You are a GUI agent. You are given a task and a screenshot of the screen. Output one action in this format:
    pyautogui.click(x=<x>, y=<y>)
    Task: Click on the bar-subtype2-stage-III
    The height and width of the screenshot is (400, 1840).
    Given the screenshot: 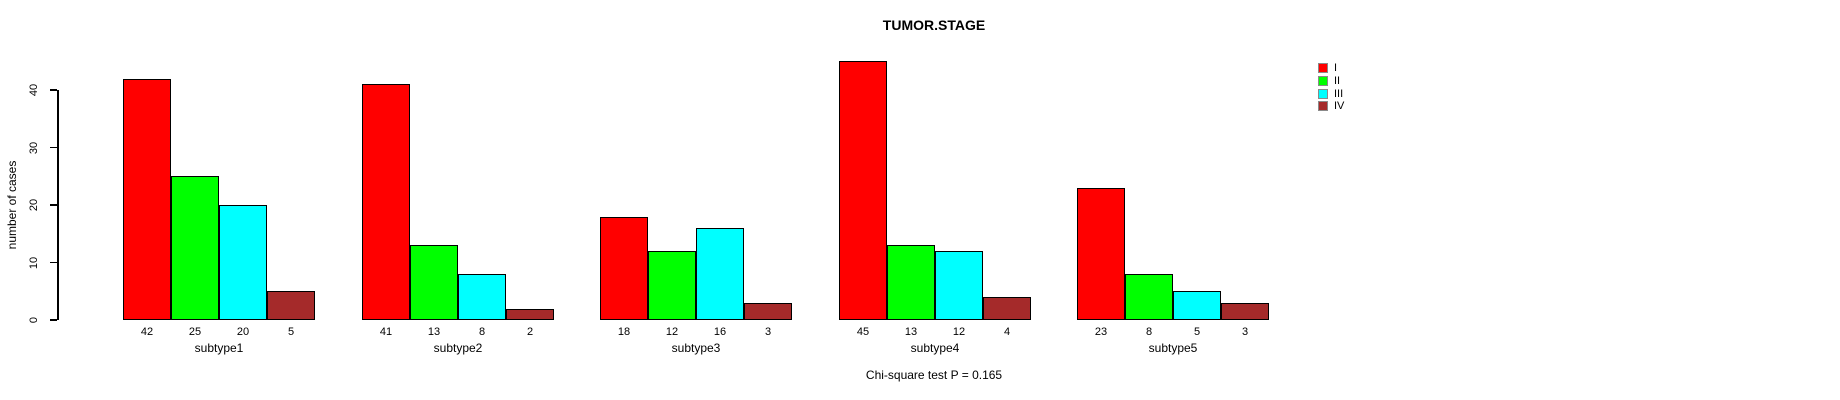 What is the action you would take?
    pyautogui.click(x=482, y=297)
    